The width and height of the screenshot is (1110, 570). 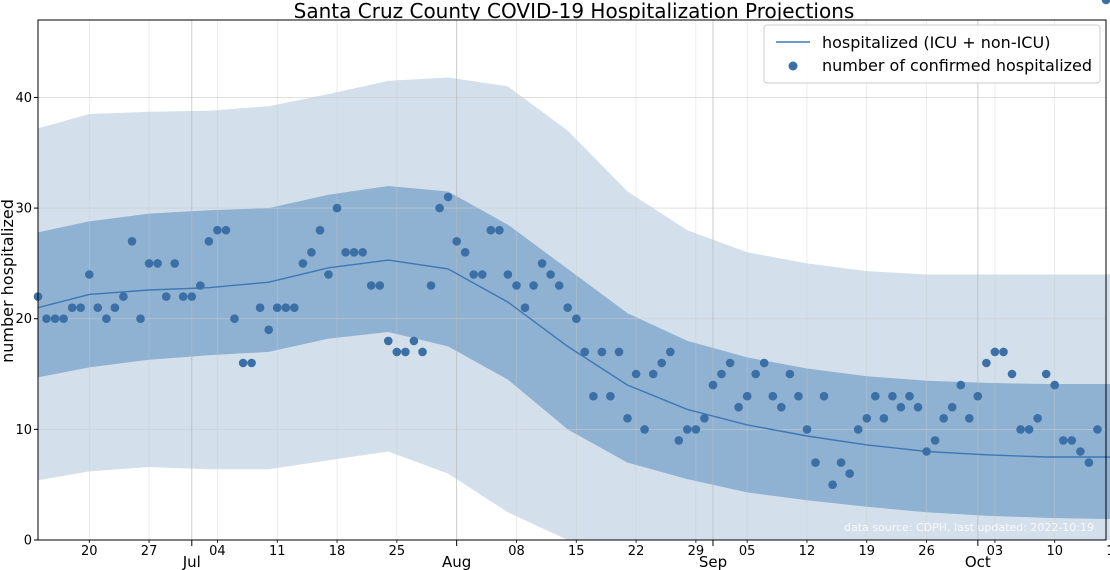 I want to click on x-tick-label-minor: 22, so click(x=636, y=551).